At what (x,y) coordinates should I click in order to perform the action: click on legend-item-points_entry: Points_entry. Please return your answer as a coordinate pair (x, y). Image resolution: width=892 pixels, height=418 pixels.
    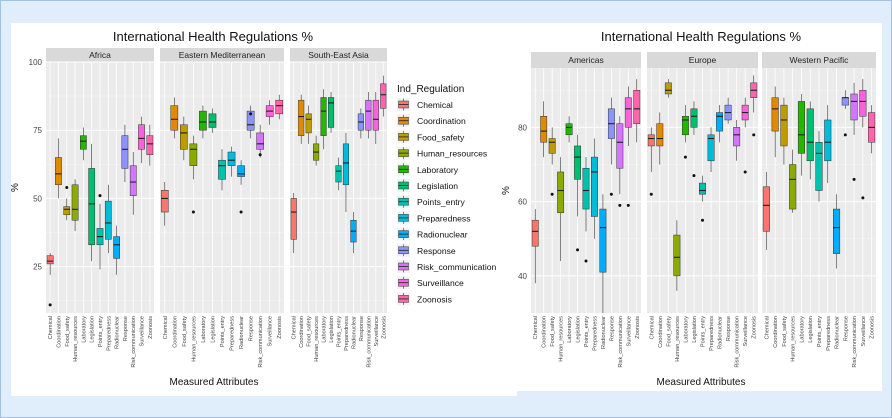
    Looking at the image, I should click on (431, 202).